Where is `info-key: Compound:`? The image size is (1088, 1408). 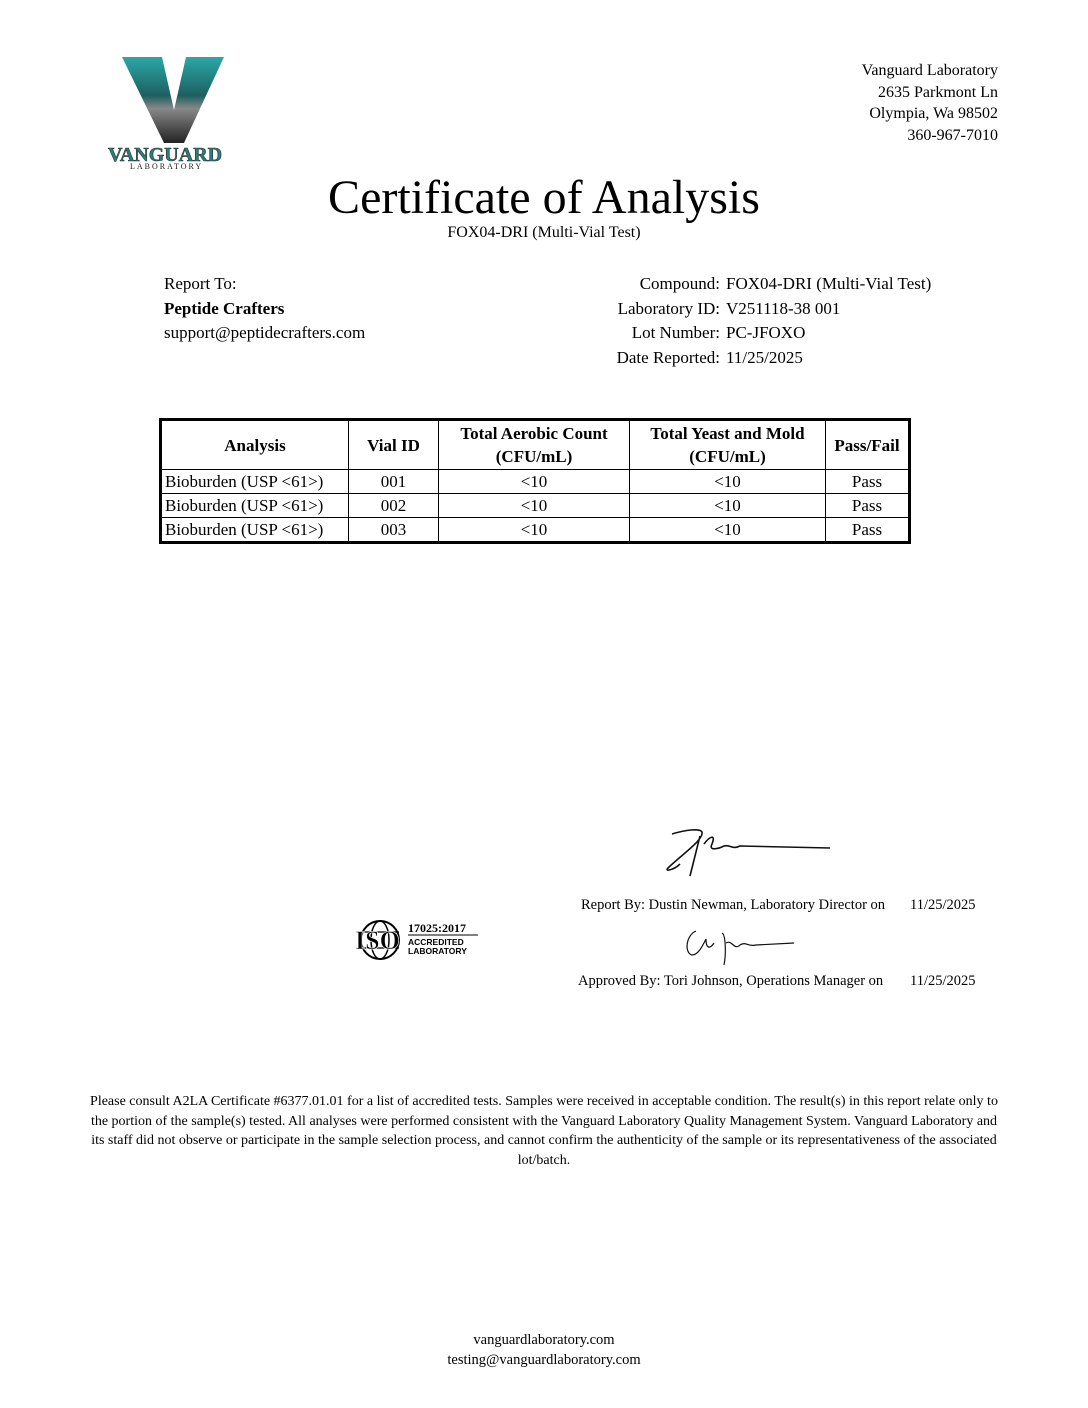
info-key: Compound: is located at coordinates (679, 283).